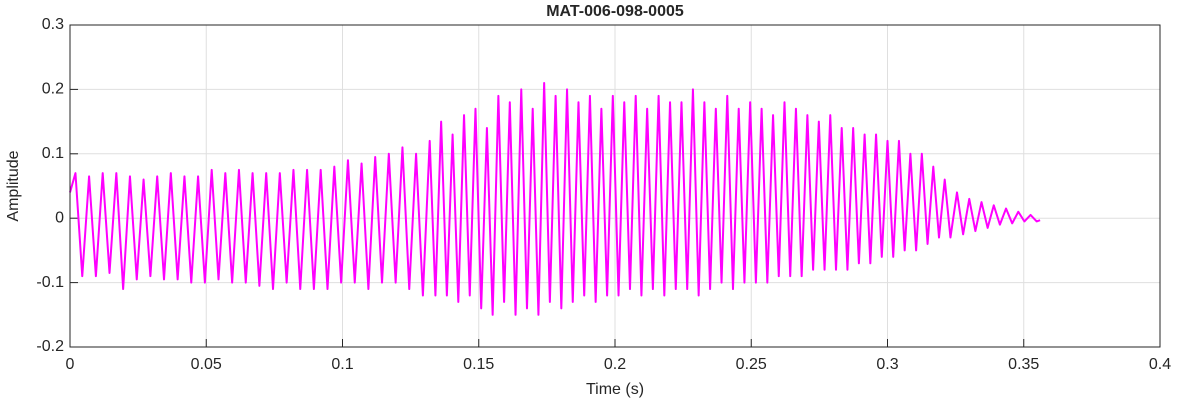 This screenshot has width=1177, height=404. Describe the element at coordinates (53, 153) in the screenshot. I see `y-tick-label: 0.1` at that location.